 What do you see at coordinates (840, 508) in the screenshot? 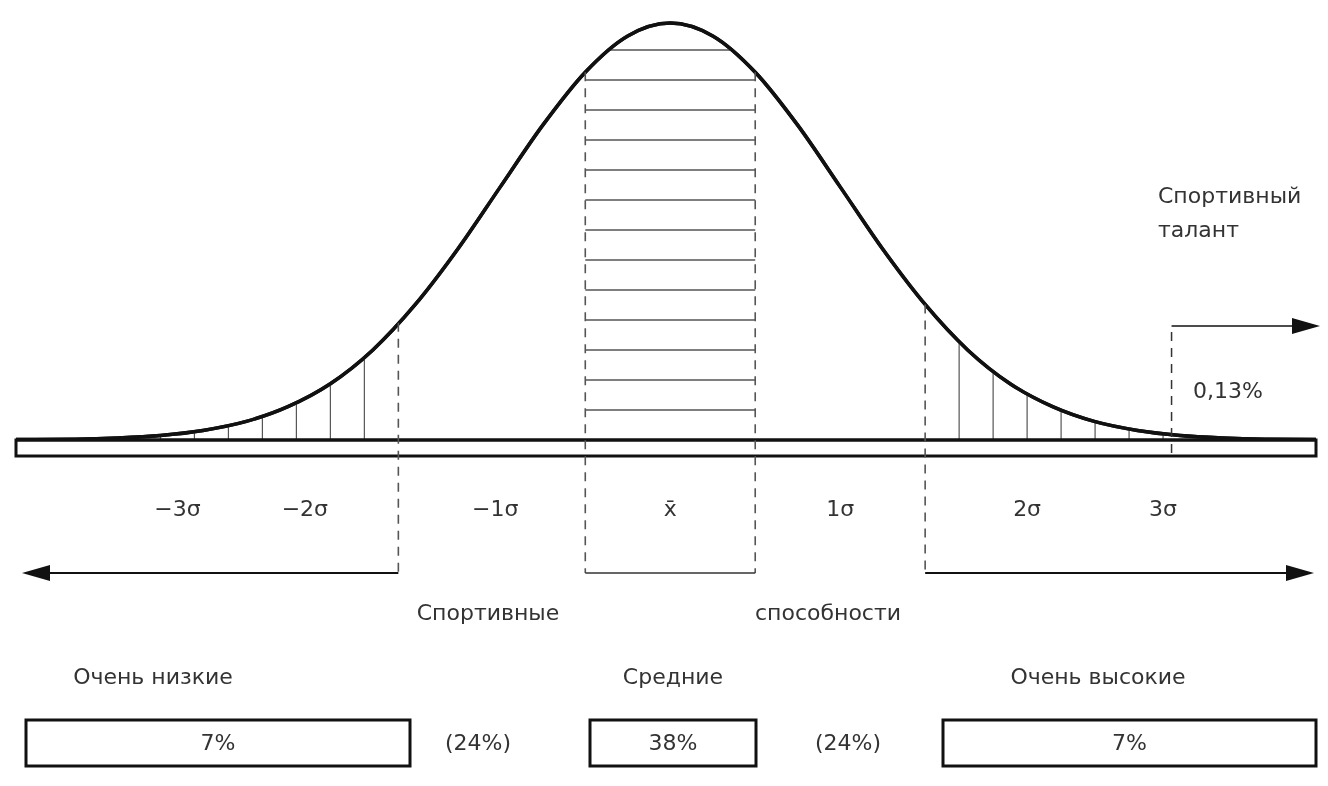
I see `x-tick-label: 1σ` at bounding box center [840, 508].